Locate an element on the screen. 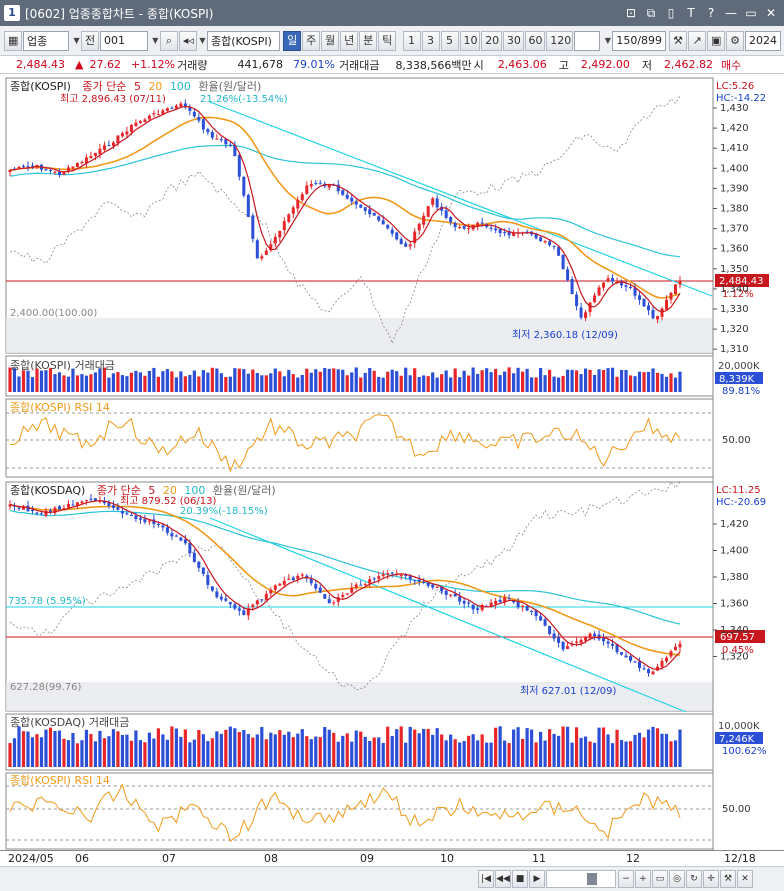 The image size is (784, 891). crosshair-icon: ✛ is located at coordinates (711, 879).